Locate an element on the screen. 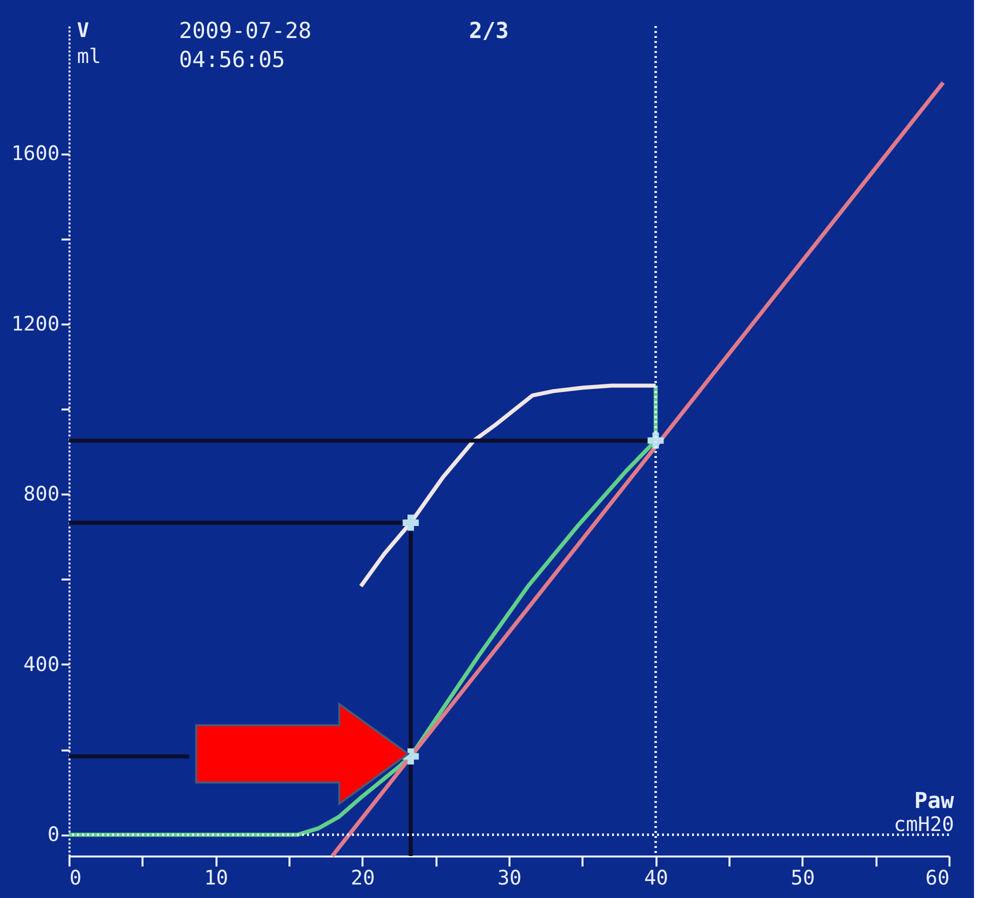 This screenshot has height=898, width=997. x-tick-label: 0 is located at coordinates (76, 878).